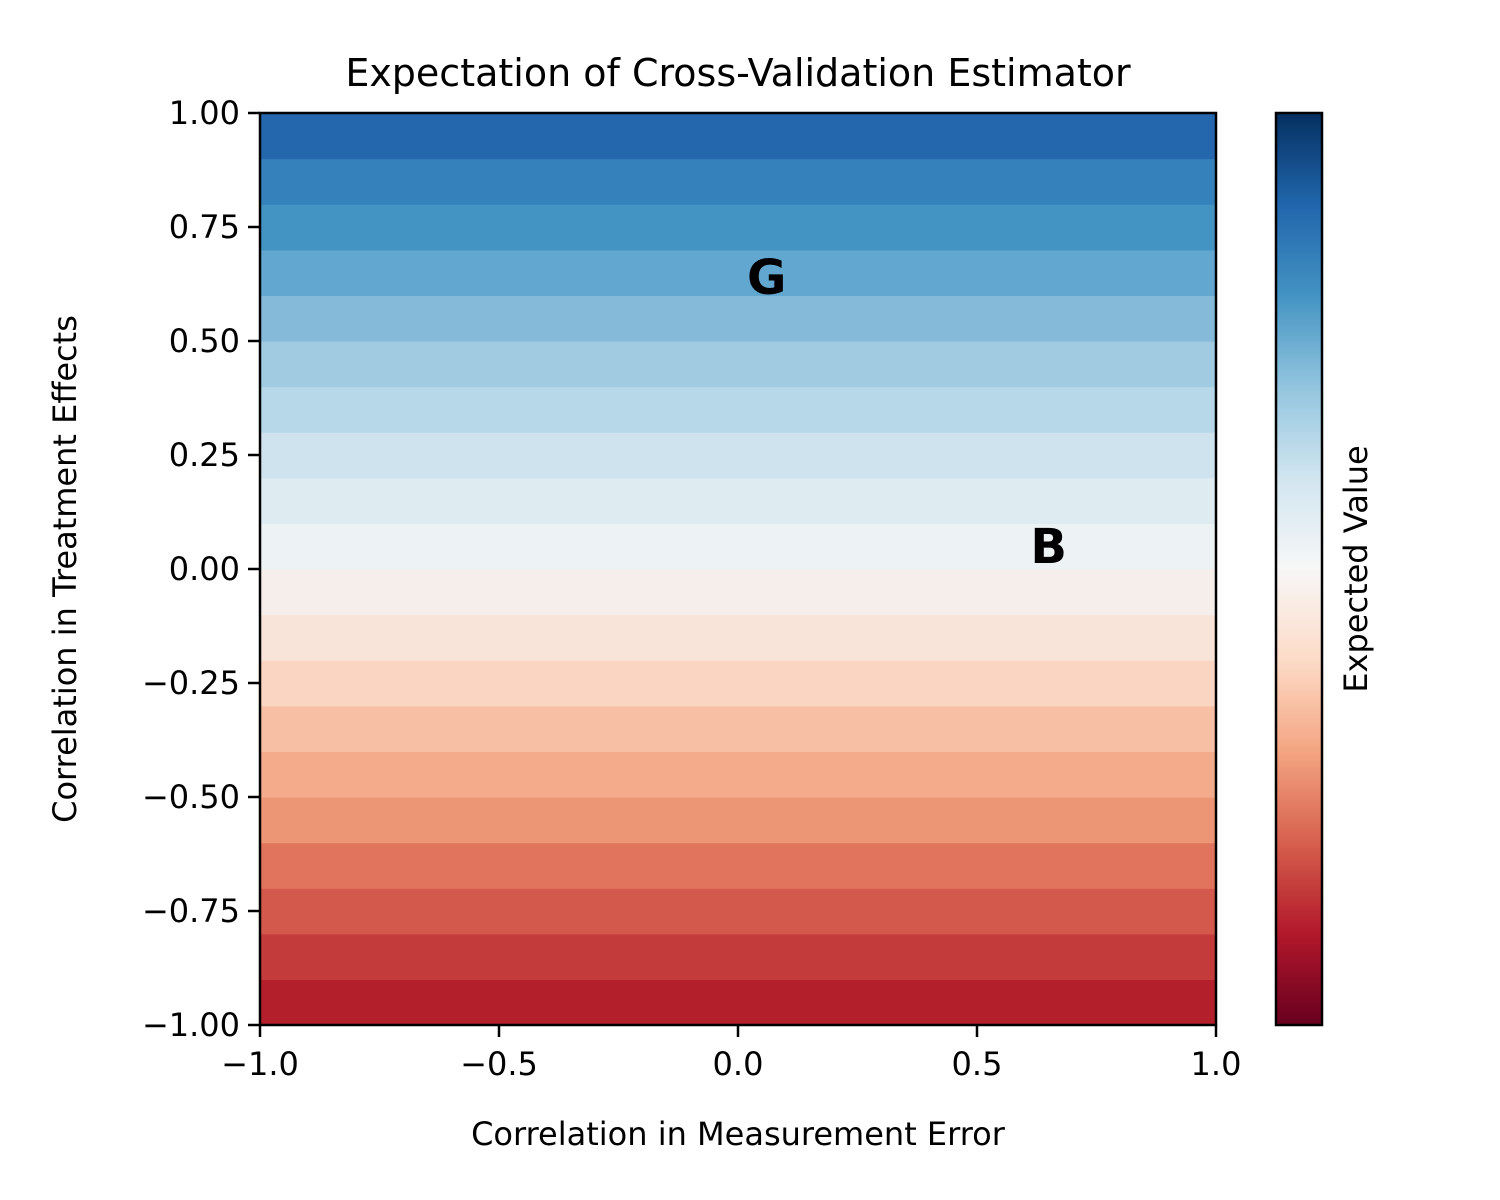 This screenshot has width=1500, height=1200. Describe the element at coordinates (260, 1064) in the screenshot. I see `x-tick-label: −1.0` at that location.